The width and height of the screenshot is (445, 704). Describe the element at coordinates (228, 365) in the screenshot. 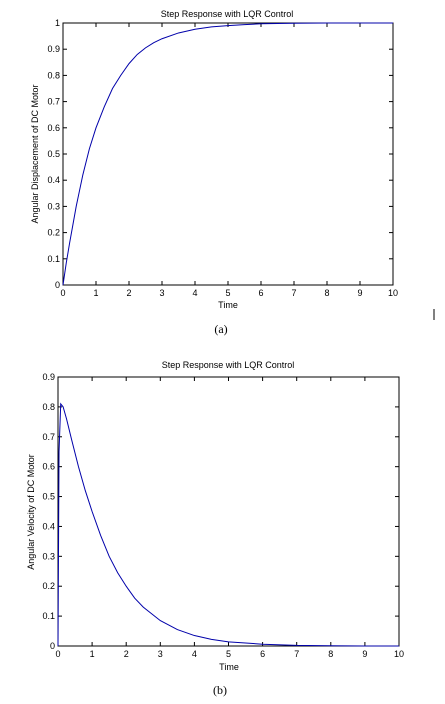

I see `chart-b-title: Step Response with LQR Control` at that location.